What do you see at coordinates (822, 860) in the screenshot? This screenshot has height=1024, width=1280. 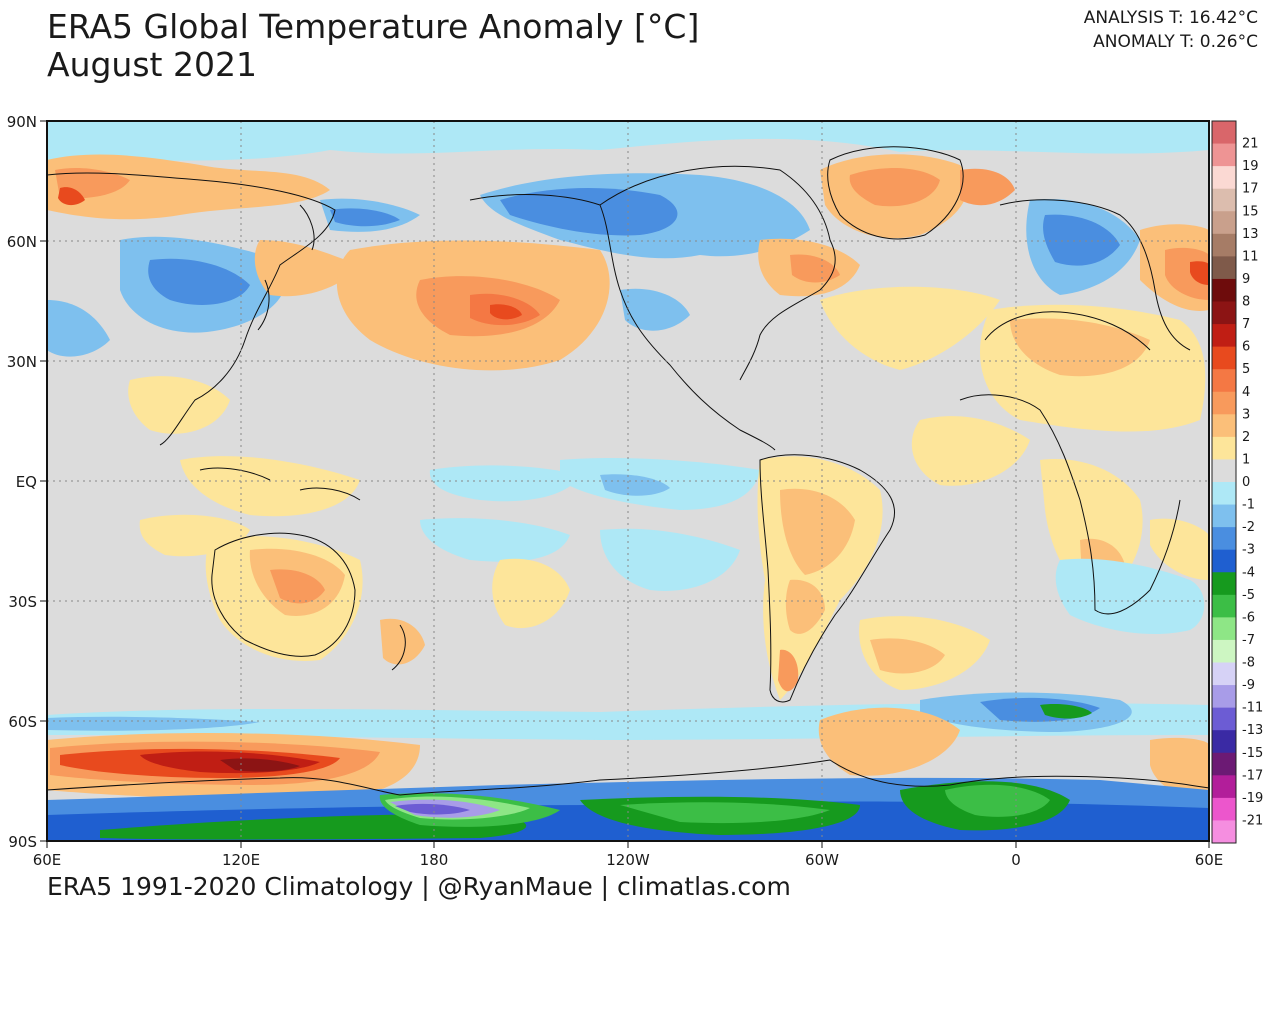 I see `lon-label: 60W` at bounding box center [822, 860].